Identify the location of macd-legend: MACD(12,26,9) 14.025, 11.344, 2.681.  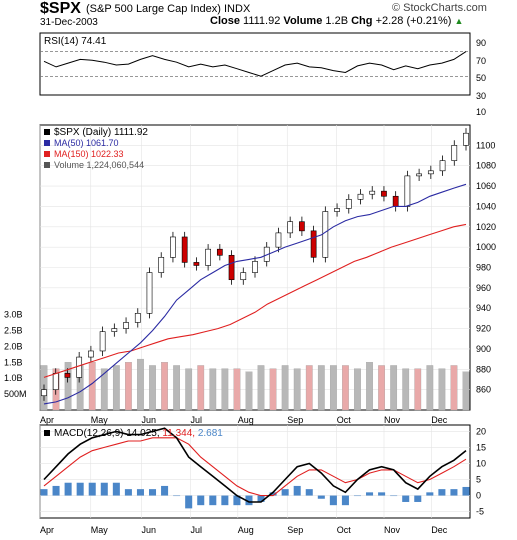
(138, 433).